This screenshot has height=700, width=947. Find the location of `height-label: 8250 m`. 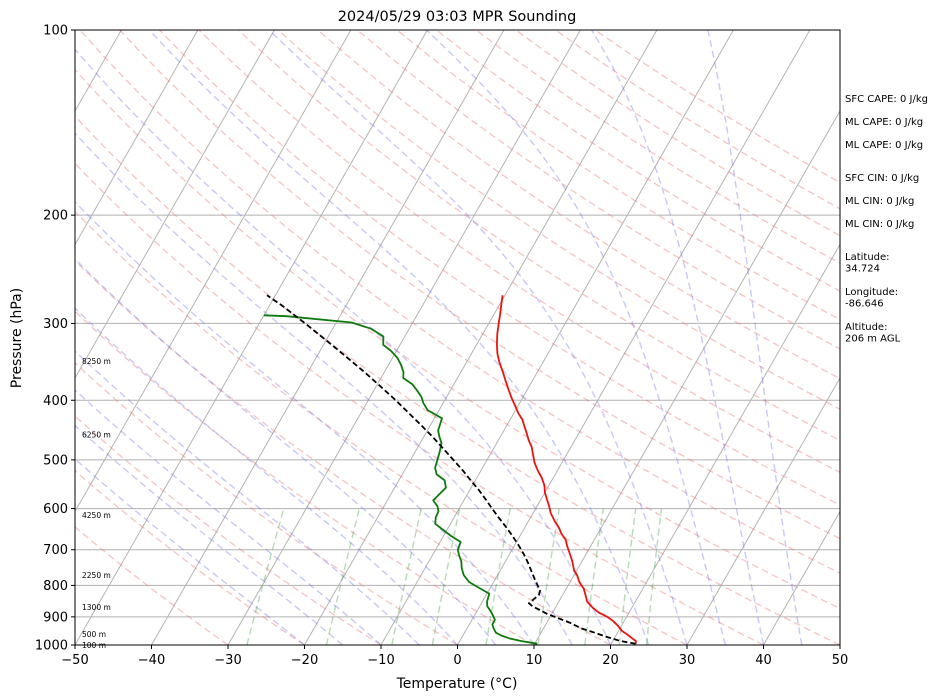

height-label: 8250 m is located at coordinates (96, 361).